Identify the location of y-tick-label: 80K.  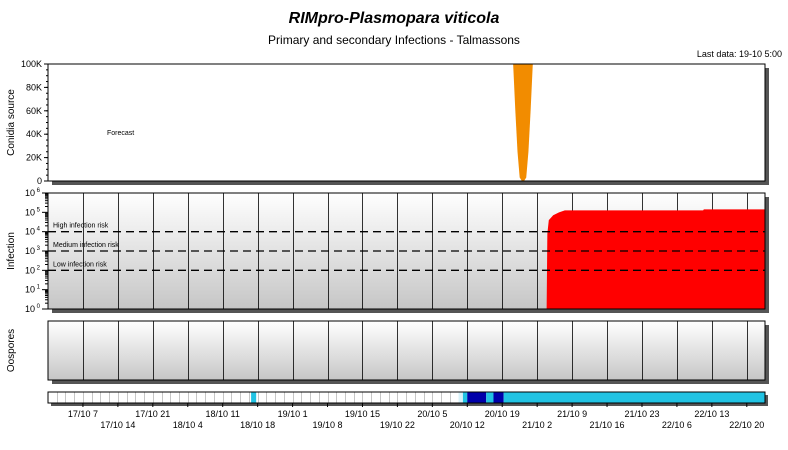
(34, 87).